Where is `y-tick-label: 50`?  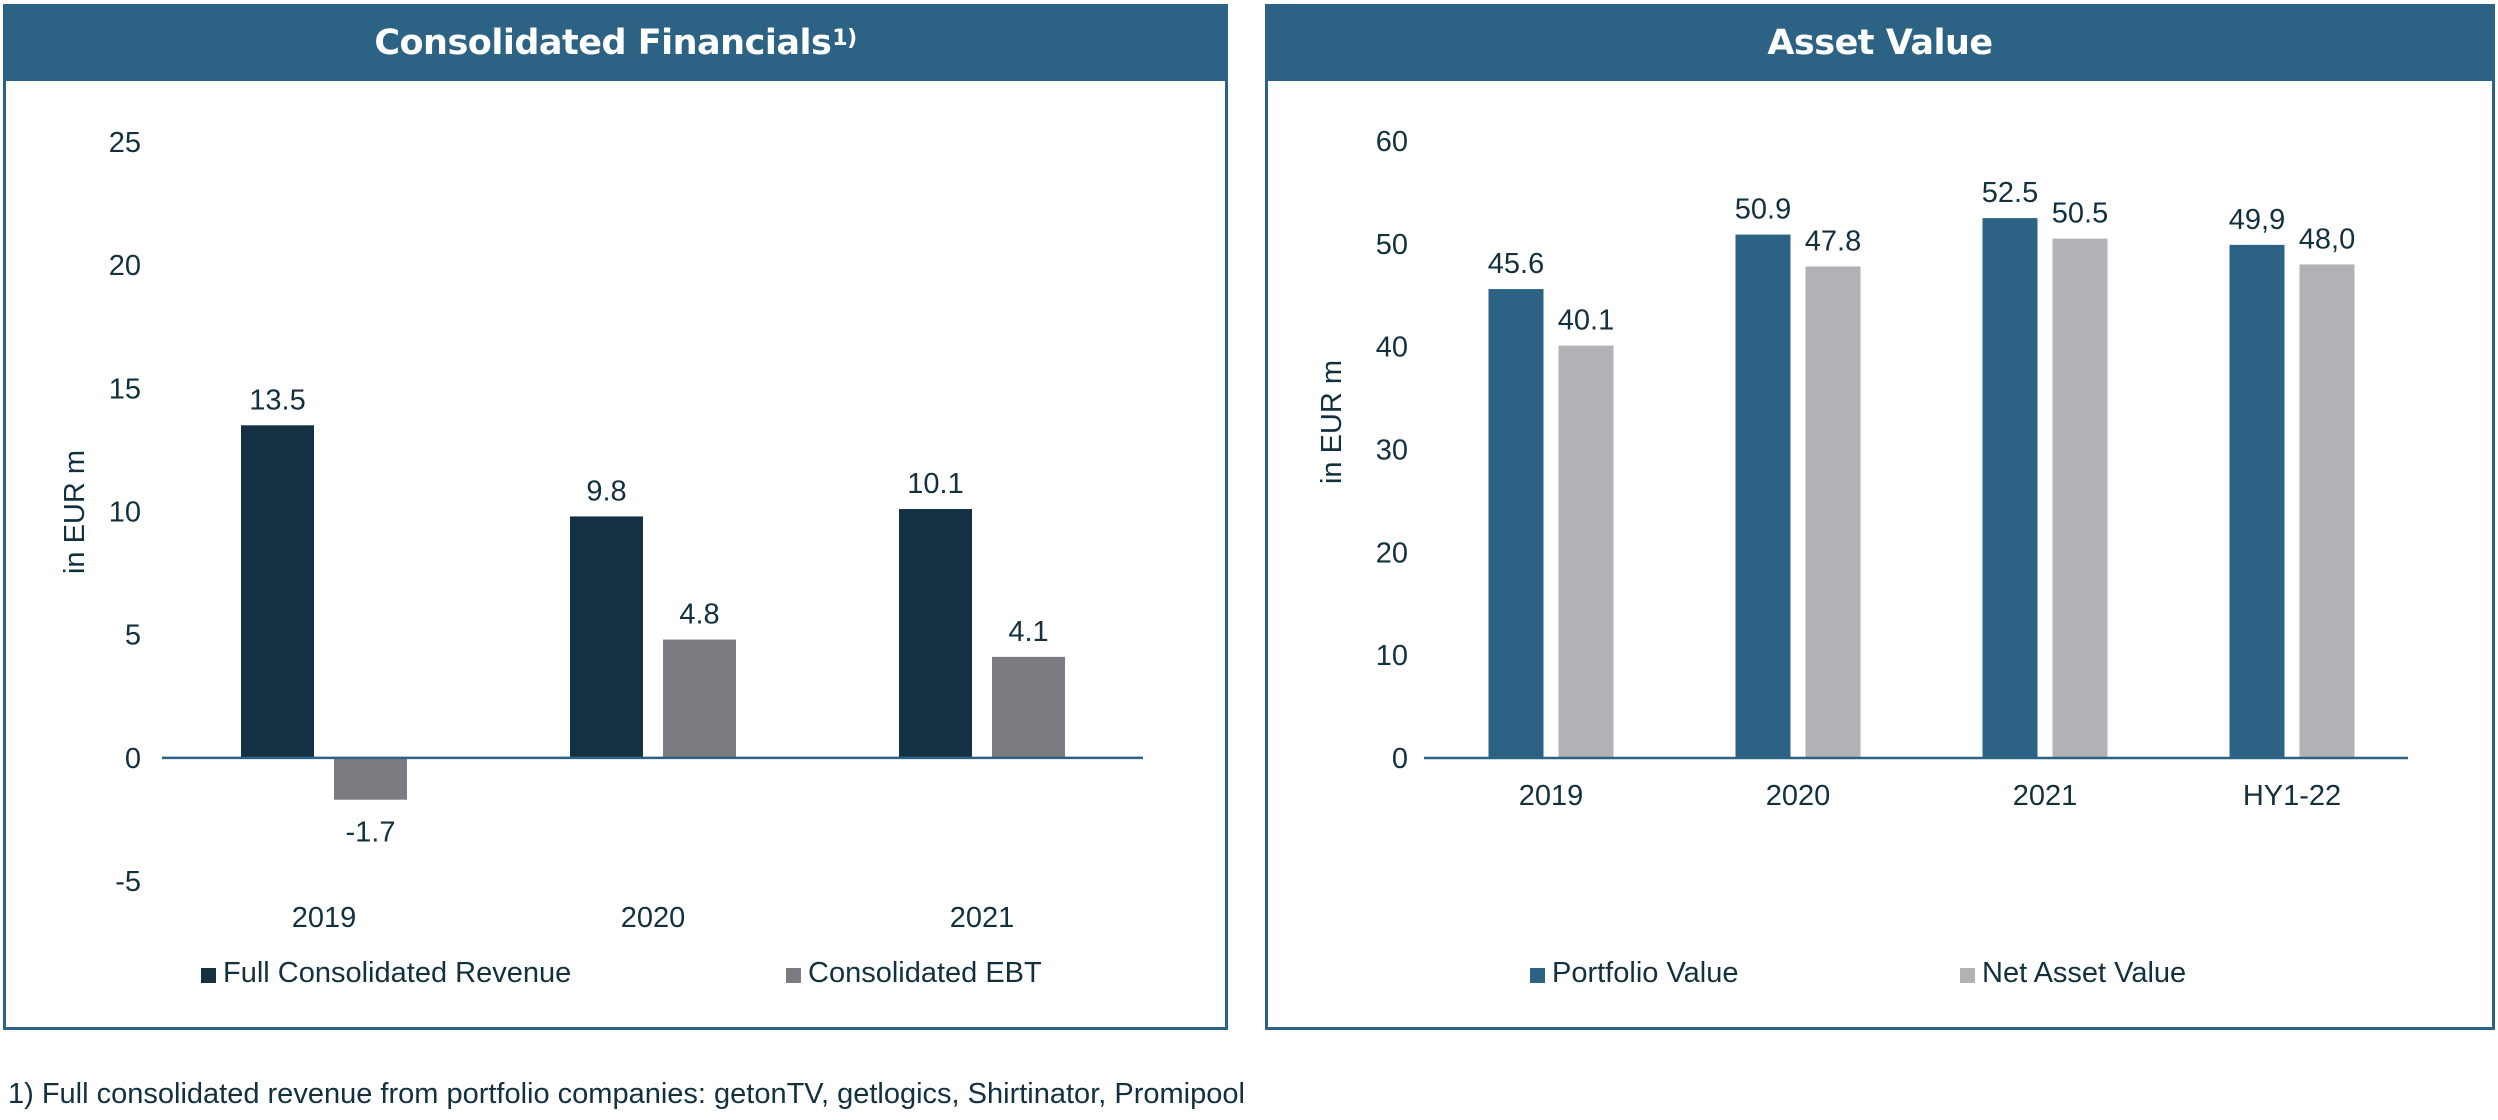
y-tick-label: 50 is located at coordinates (1392, 245).